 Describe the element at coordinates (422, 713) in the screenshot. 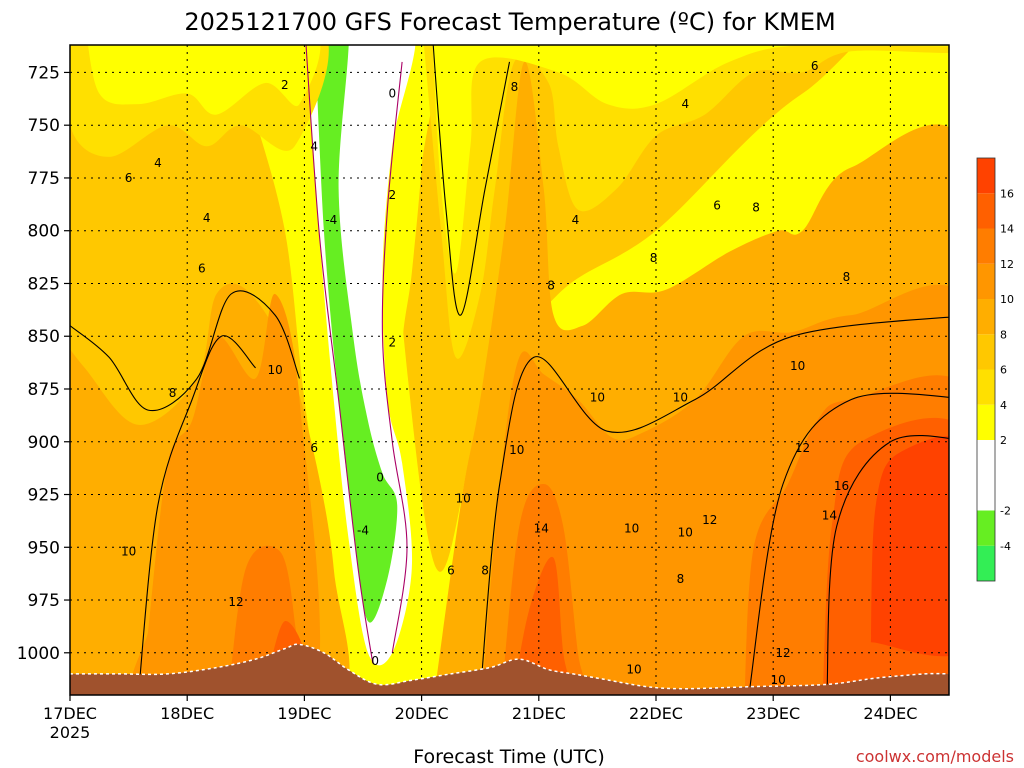

I see `x-tick-label: 20DEC` at that location.